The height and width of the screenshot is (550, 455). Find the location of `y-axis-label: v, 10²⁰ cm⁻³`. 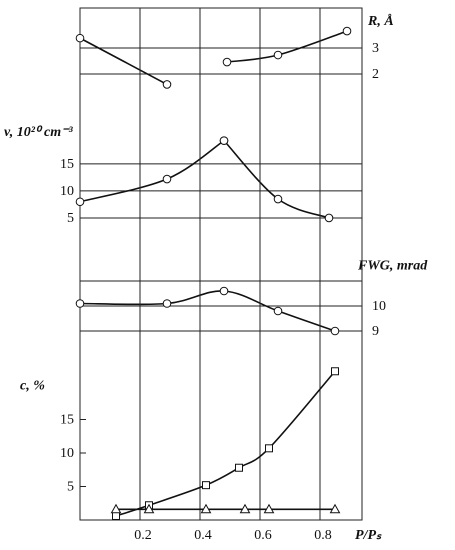

y-axis-label: v, 10²⁰ cm⁻³ is located at coordinates (38, 132).